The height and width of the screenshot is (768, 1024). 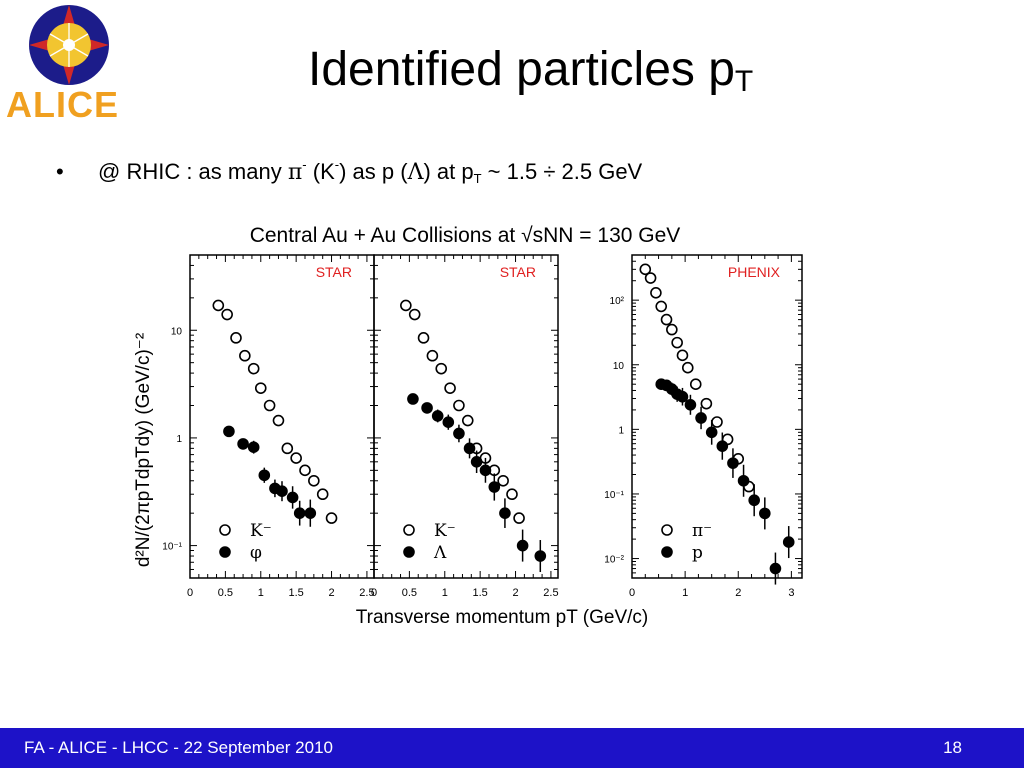 I want to click on bullet-pt-sub: T, so click(x=477, y=178).